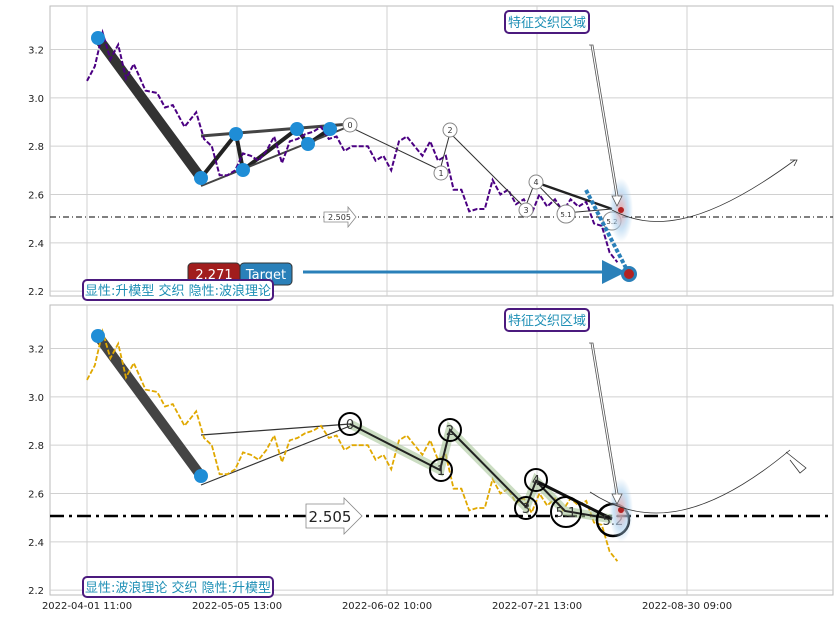 This screenshot has width=839, height=617. Describe the element at coordinates (687, 606) in the screenshot. I see `x-tick-label: 2022-08-30 09:00` at that location.